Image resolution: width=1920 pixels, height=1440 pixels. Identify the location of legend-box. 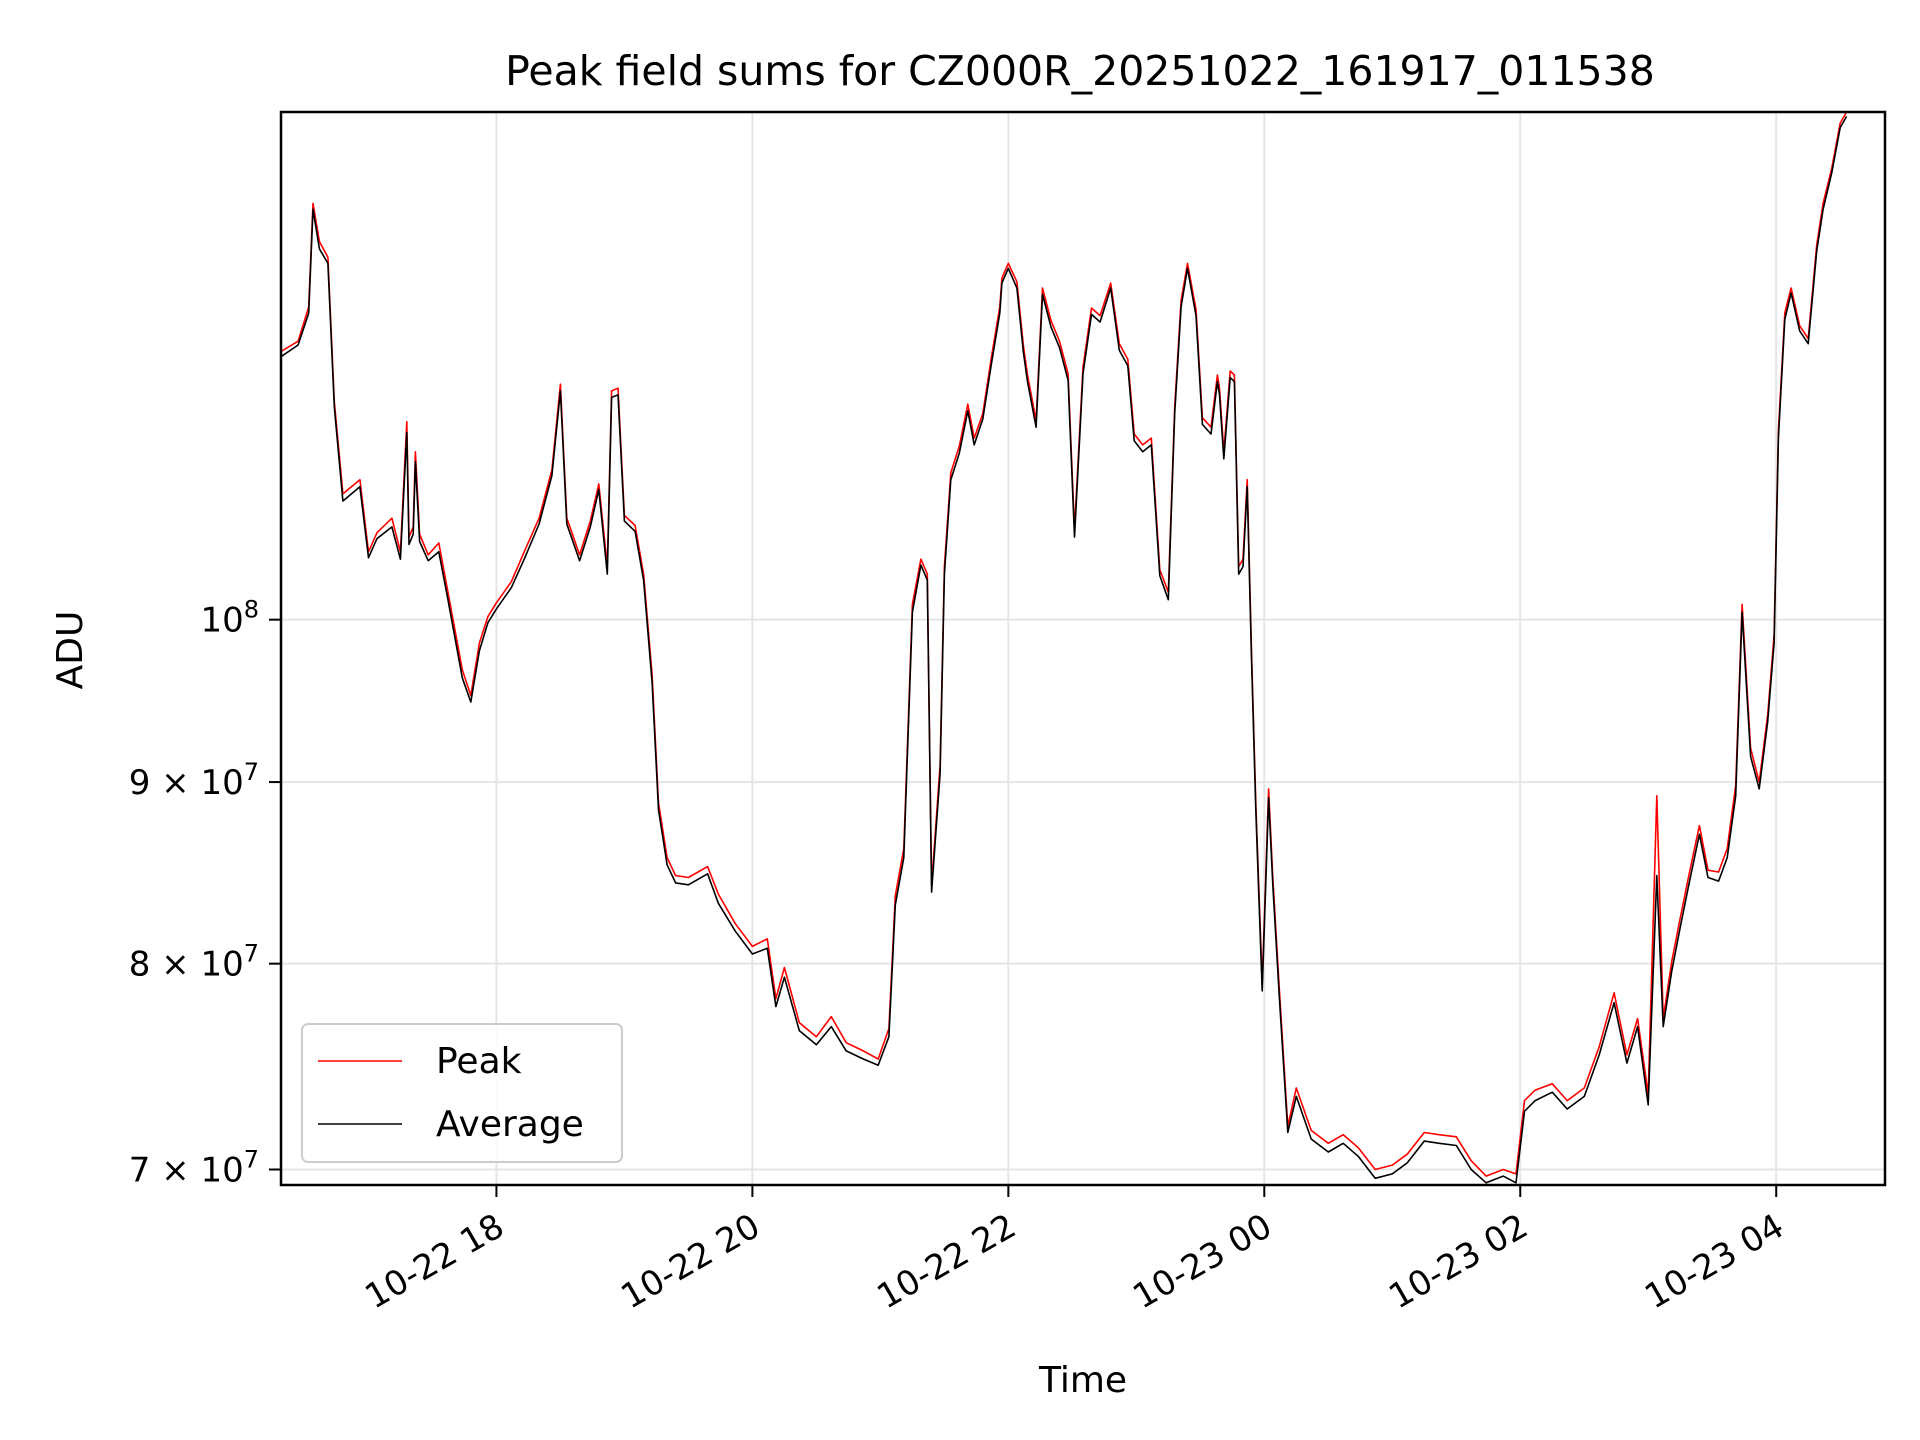
(462, 1093).